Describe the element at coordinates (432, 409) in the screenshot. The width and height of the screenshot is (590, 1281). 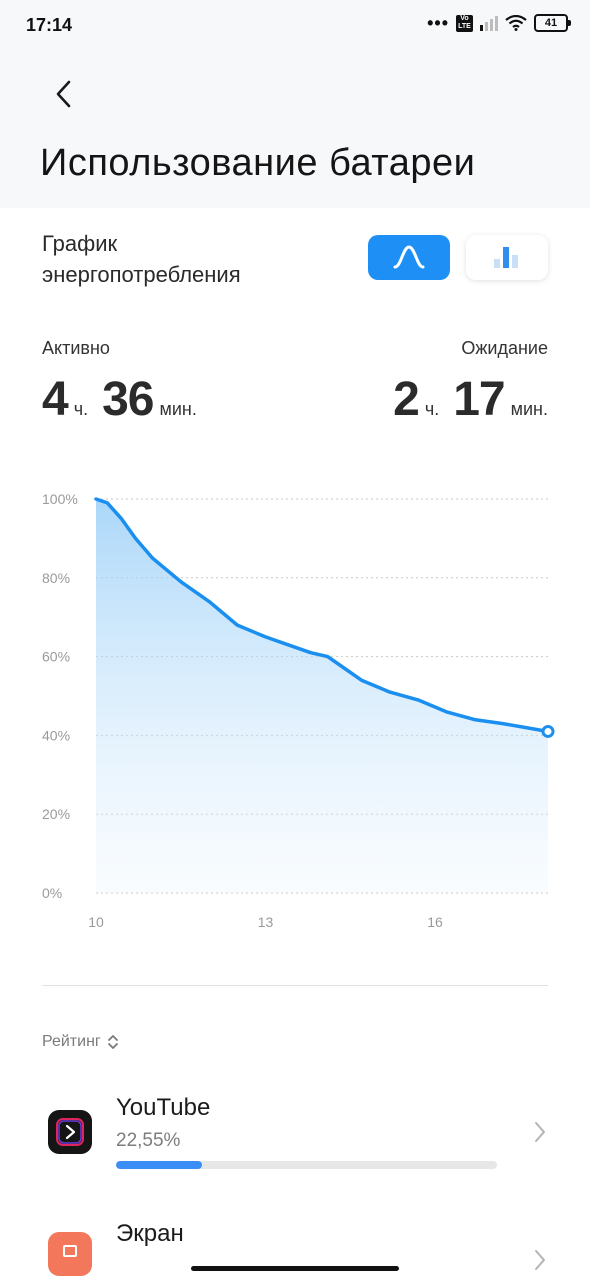
I see `standby-hours-unit: ч.` at that location.